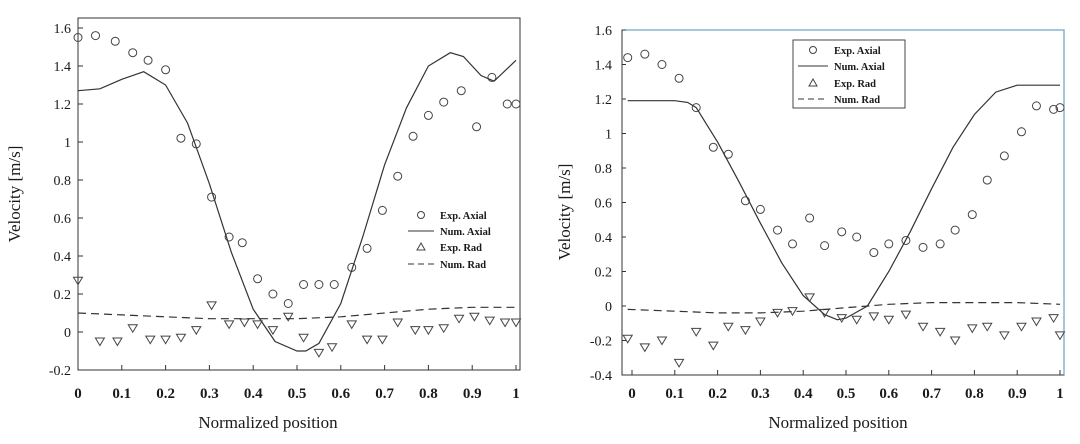 Image resolution: width=1080 pixels, height=444 pixels. I want to click on x-tick-label: 0.4, so click(803, 394).